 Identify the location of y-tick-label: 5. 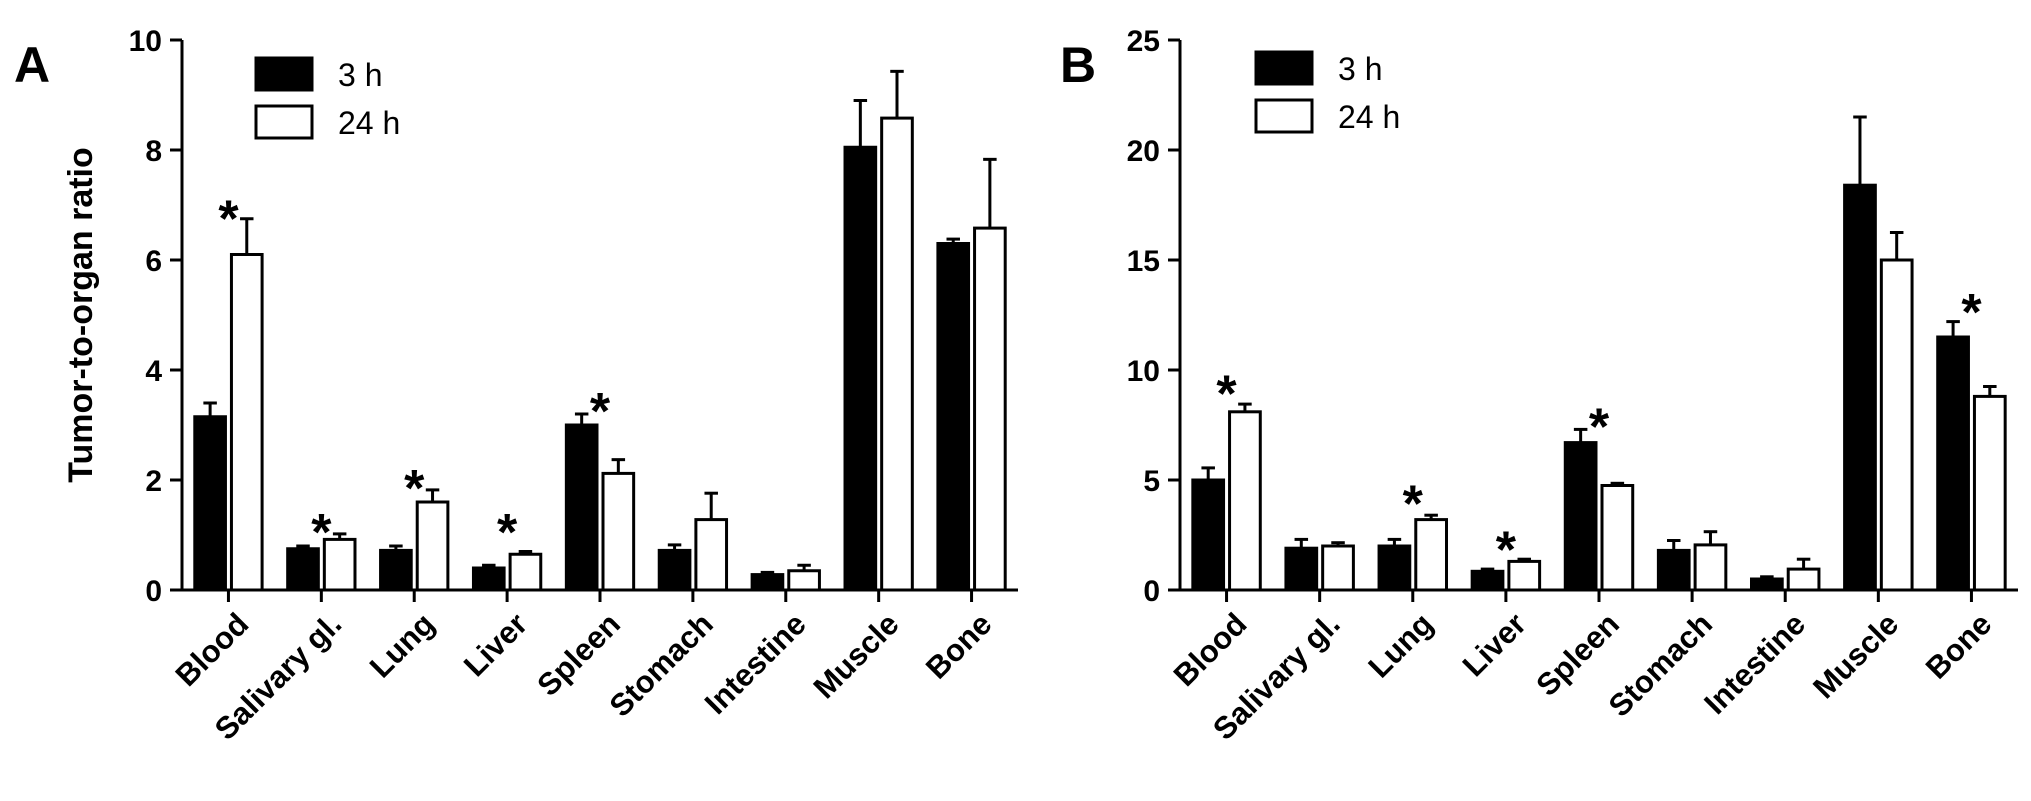
(1151, 481).